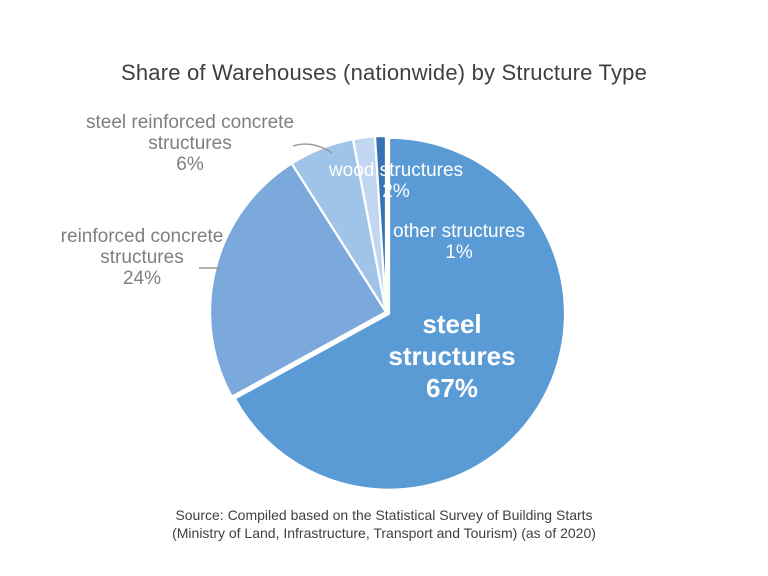  I want to click on label-percent: 24%, so click(142, 278).